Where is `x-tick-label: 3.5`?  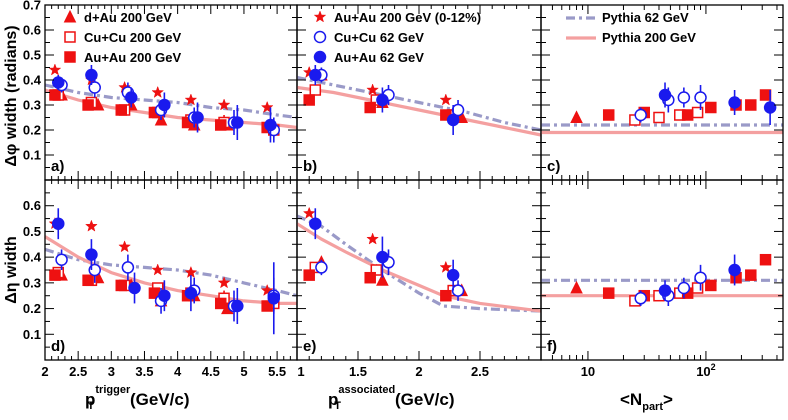
x-tick-label: 3.5 is located at coordinates (144, 371).